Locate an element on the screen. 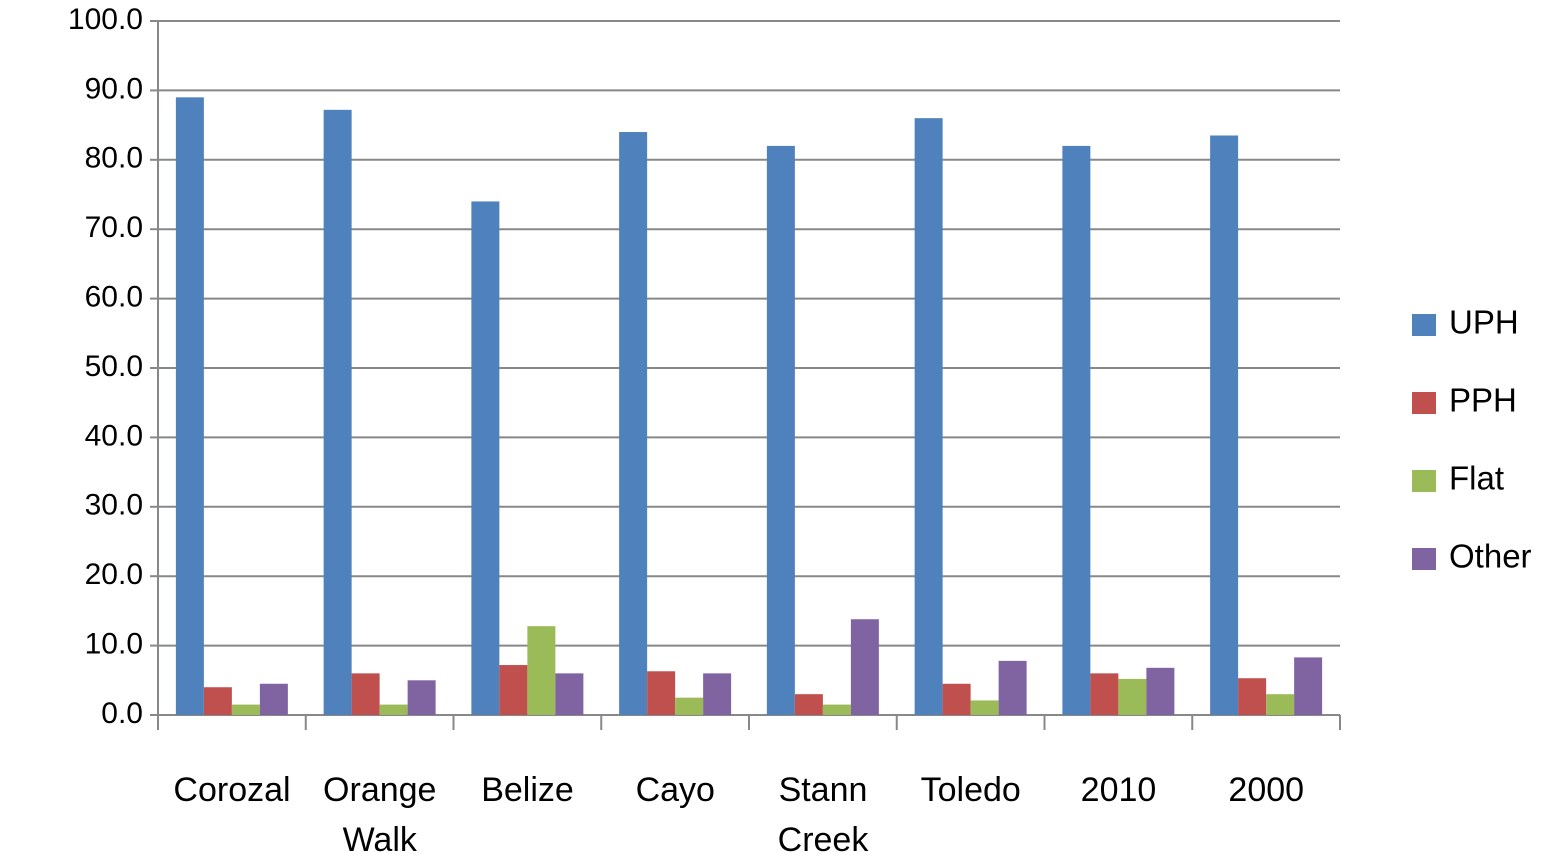 Image resolution: width=1564 pixels, height=852 pixels. y-tick-label: 10.0 is located at coordinates (114, 644).